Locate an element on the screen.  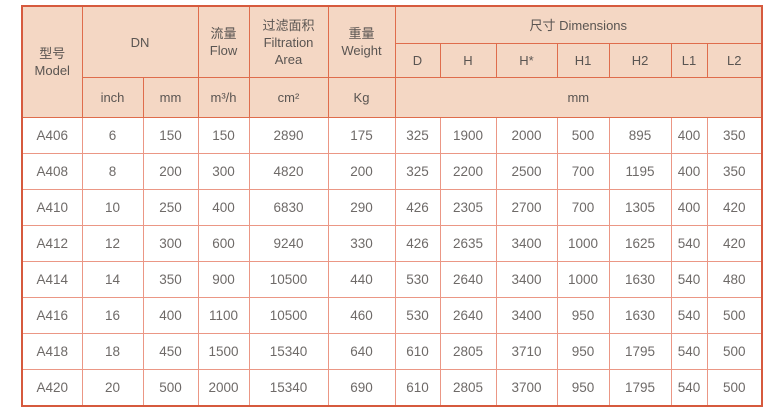
header-row-dim-cols: D H H* H1 H2 L1 L2 is located at coordinates (392, 60).